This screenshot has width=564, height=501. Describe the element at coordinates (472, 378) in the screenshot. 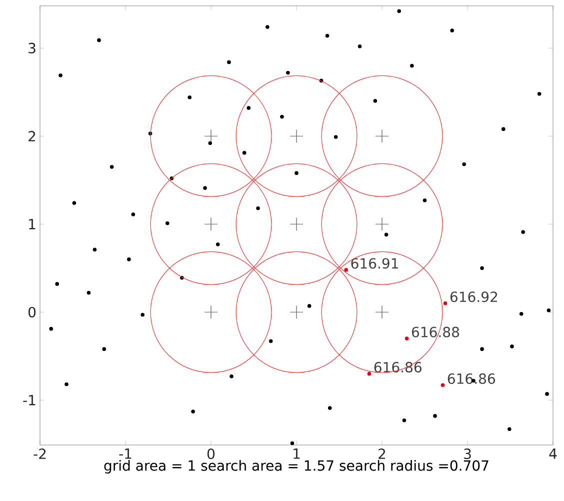

I see `annotation: 616.86` at that location.